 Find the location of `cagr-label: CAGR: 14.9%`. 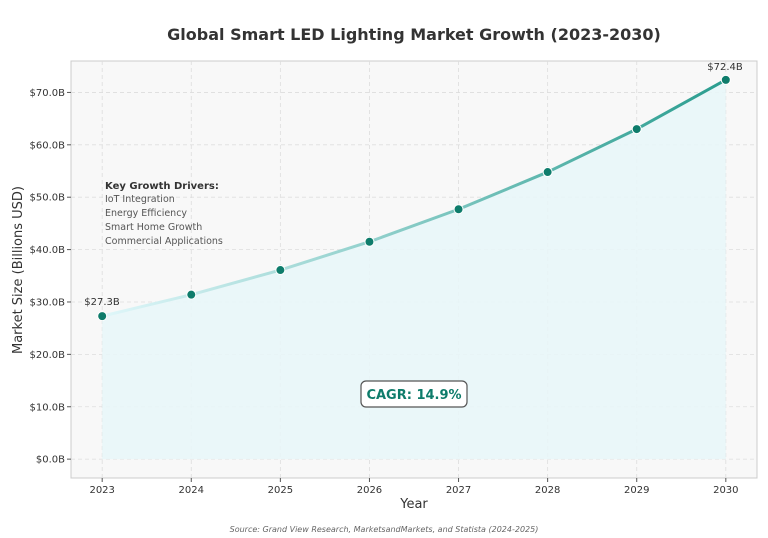

cagr-label: CAGR: 14.9% is located at coordinates (413, 395).